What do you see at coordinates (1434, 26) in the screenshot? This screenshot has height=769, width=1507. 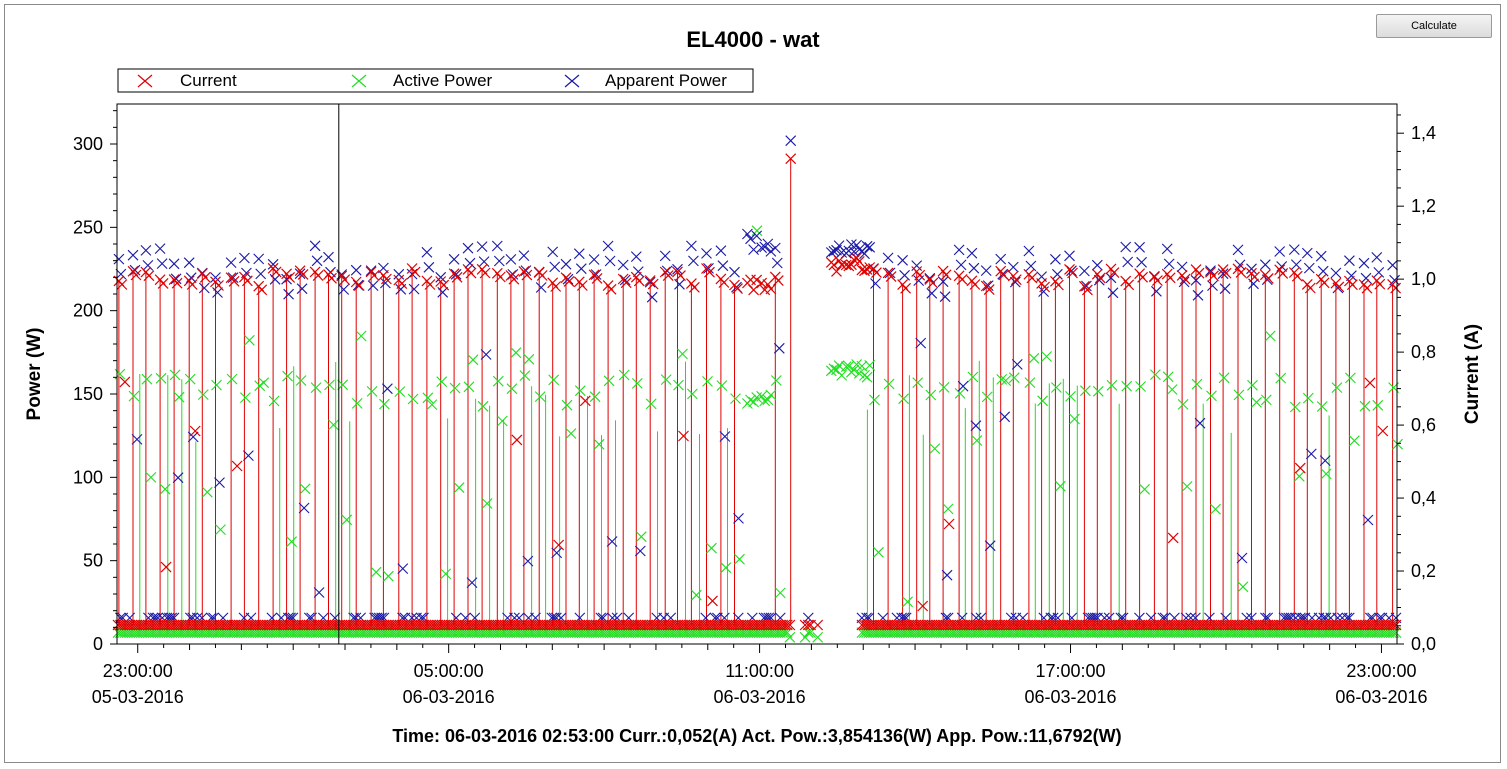 I see `calculate-button: Calculate` at bounding box center [1434, 26].